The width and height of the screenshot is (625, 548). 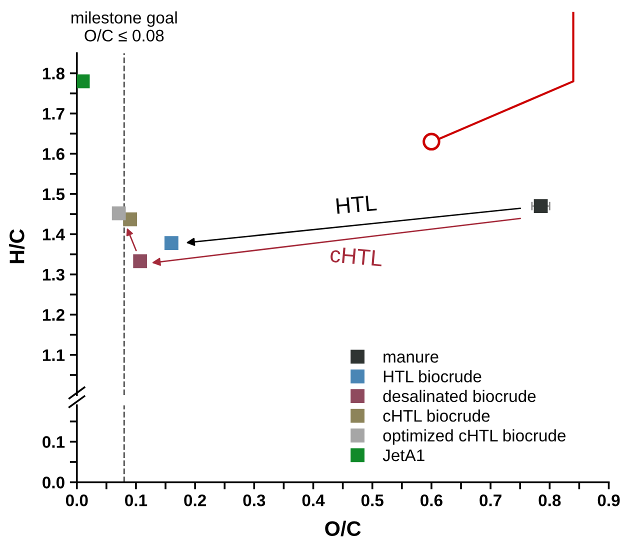 I want to click on x-tick-label: 0.3, so click(x=254, y=500).